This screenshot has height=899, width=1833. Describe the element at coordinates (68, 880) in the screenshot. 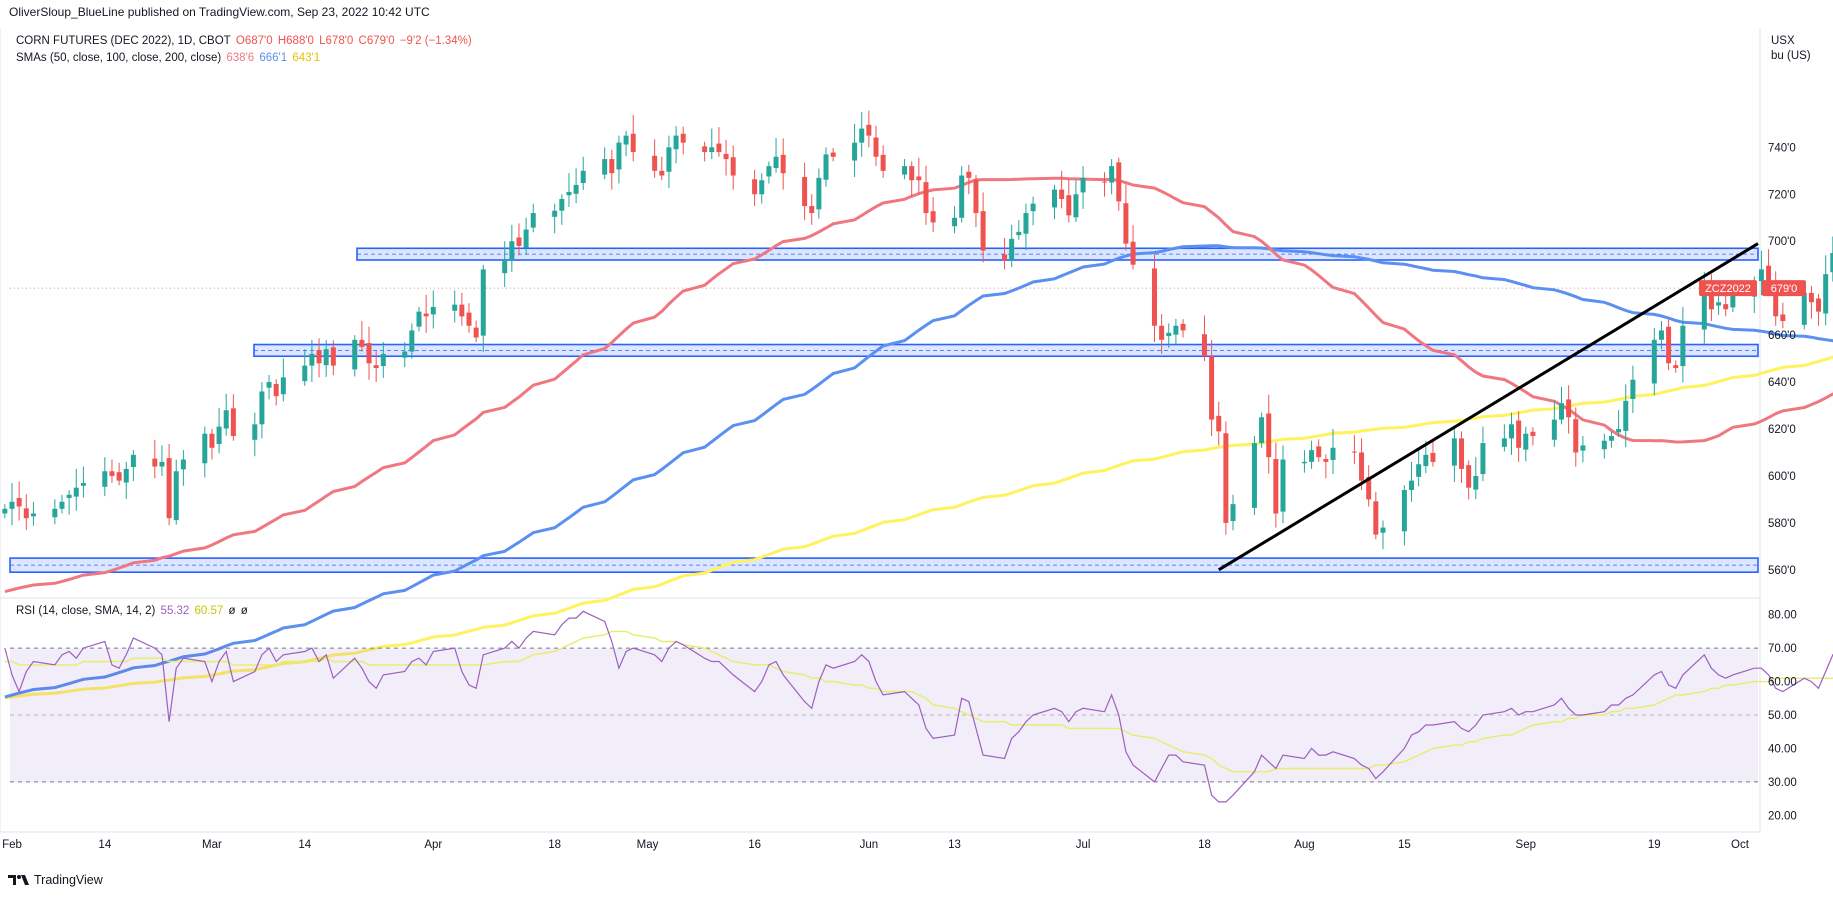

I see `footer-brand: TradingView` at that location.